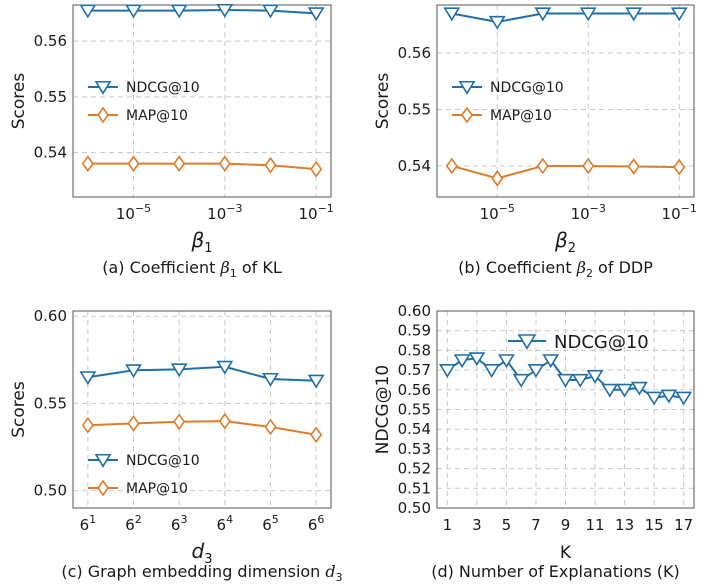 This screenshot has height=584, width=718. Describe the element at coordinates (414, 370) in the screenshot. I see `y-tick-label: 0.57` at that location.